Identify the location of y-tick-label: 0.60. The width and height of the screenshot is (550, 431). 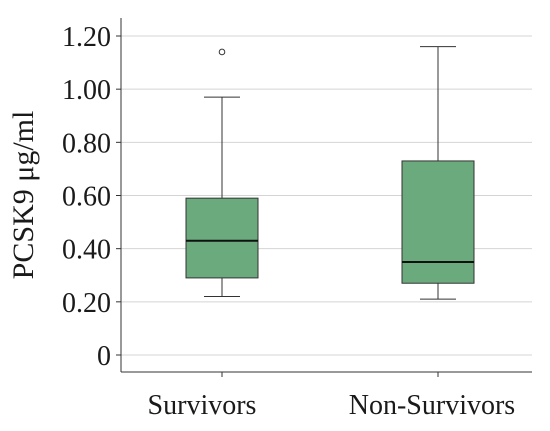
(86, 197).